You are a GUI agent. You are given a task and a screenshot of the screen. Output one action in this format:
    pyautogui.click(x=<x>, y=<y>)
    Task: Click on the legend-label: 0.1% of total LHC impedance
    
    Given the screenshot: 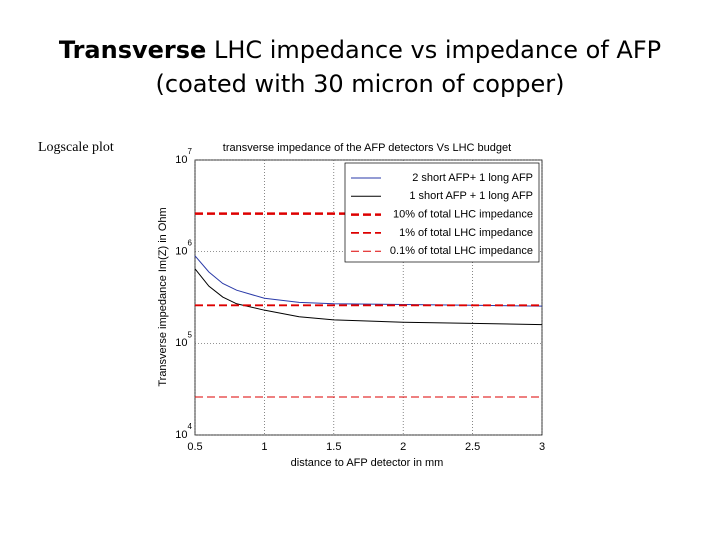 What is the action you would take?
    pyautogui.click(x=461, y=251)
    